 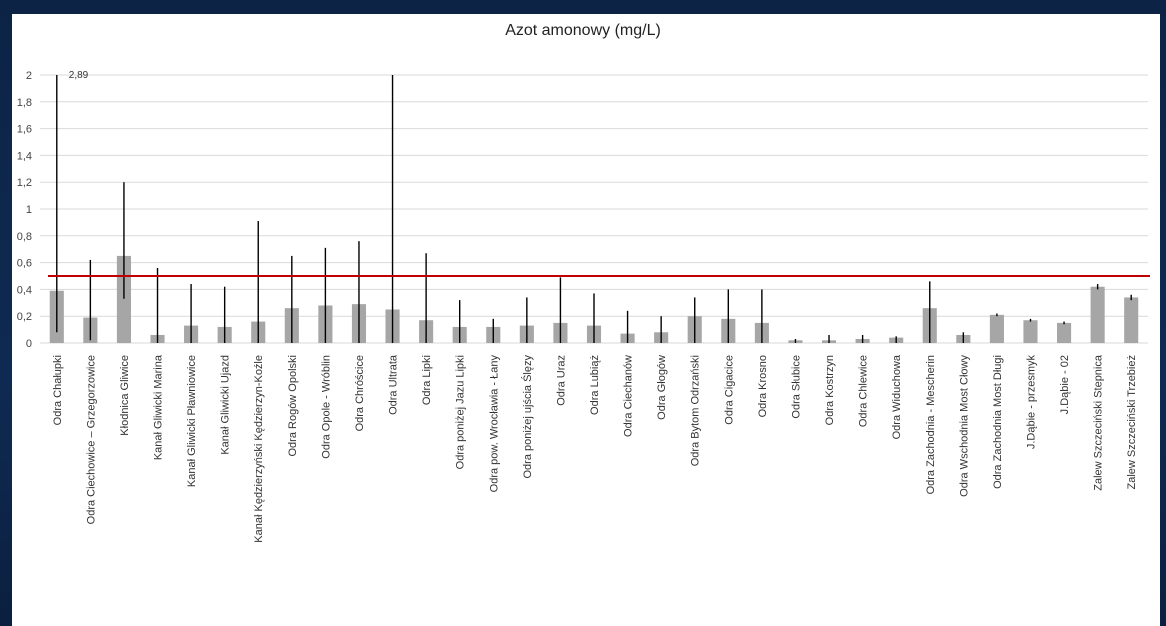 What do you see at coordinates (1031, 402) in the screenshot?
I see `category-label: J.Dąbie - przesmyk` at bounding box center [1031, 402].